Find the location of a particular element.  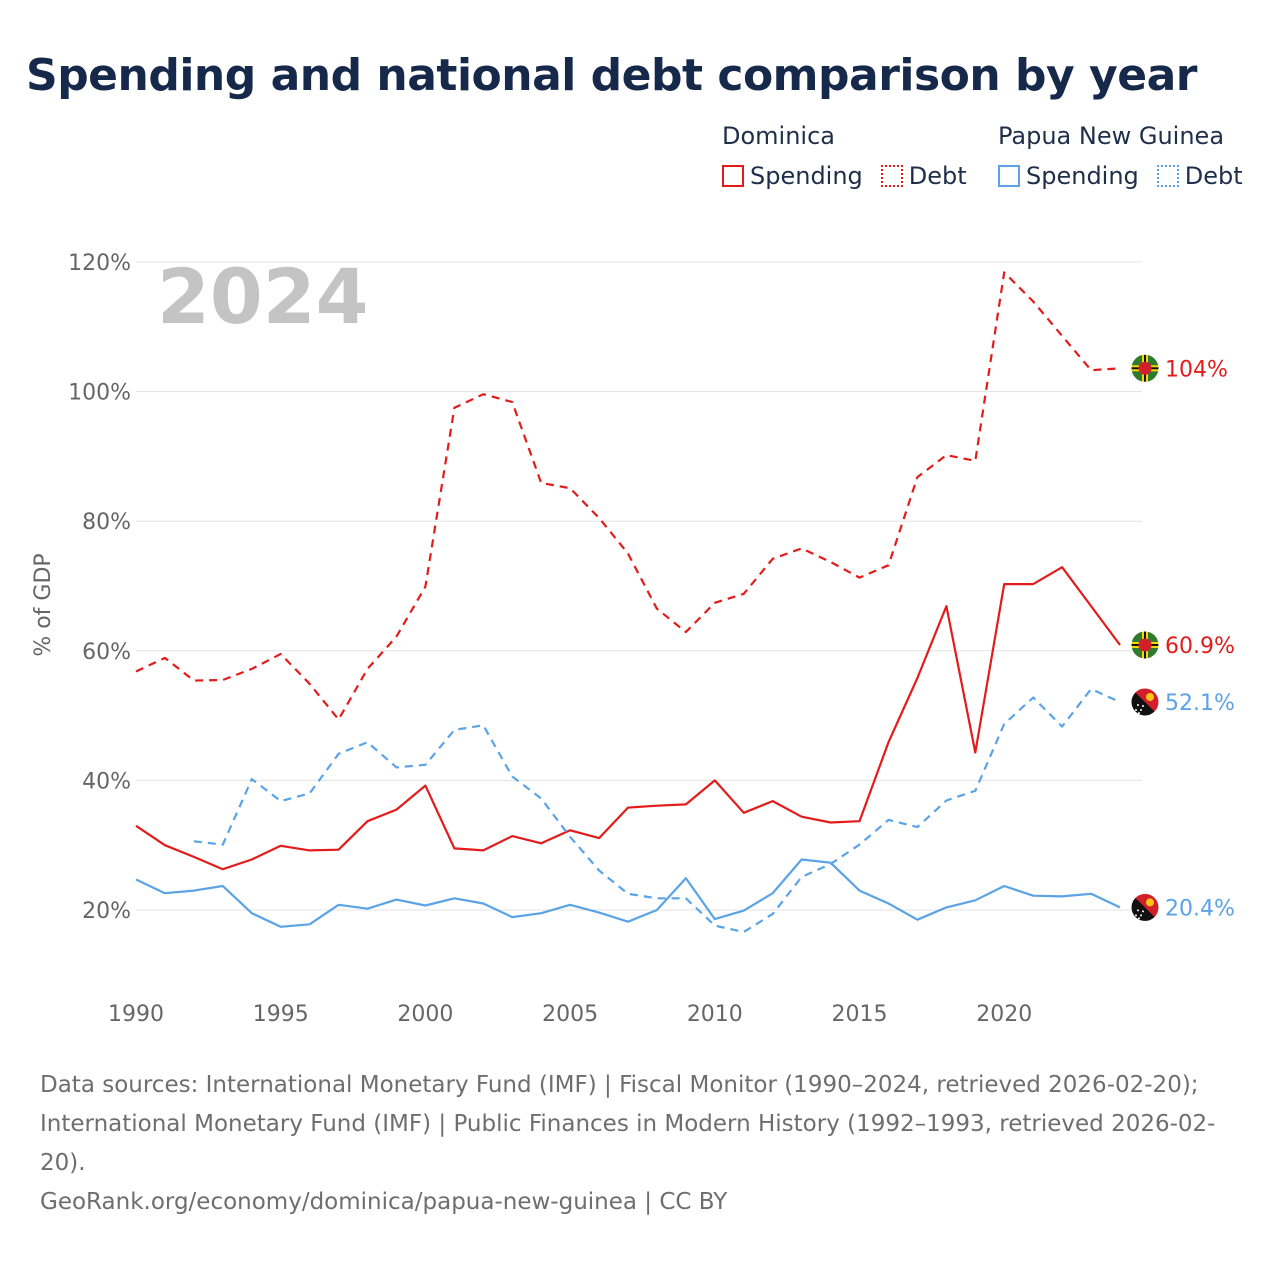

end-value-label: 60.9% is located at coordinates (1200, 646).